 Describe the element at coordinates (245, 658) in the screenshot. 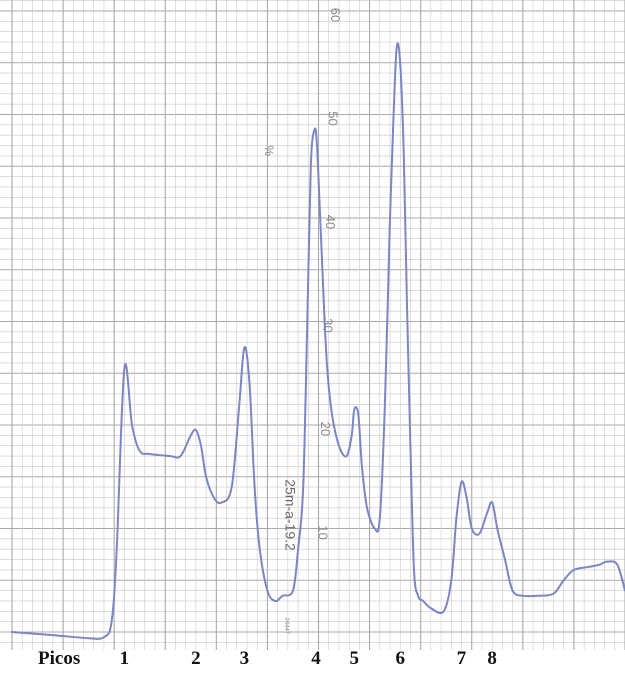

I see `peak-label: 3` at that location.